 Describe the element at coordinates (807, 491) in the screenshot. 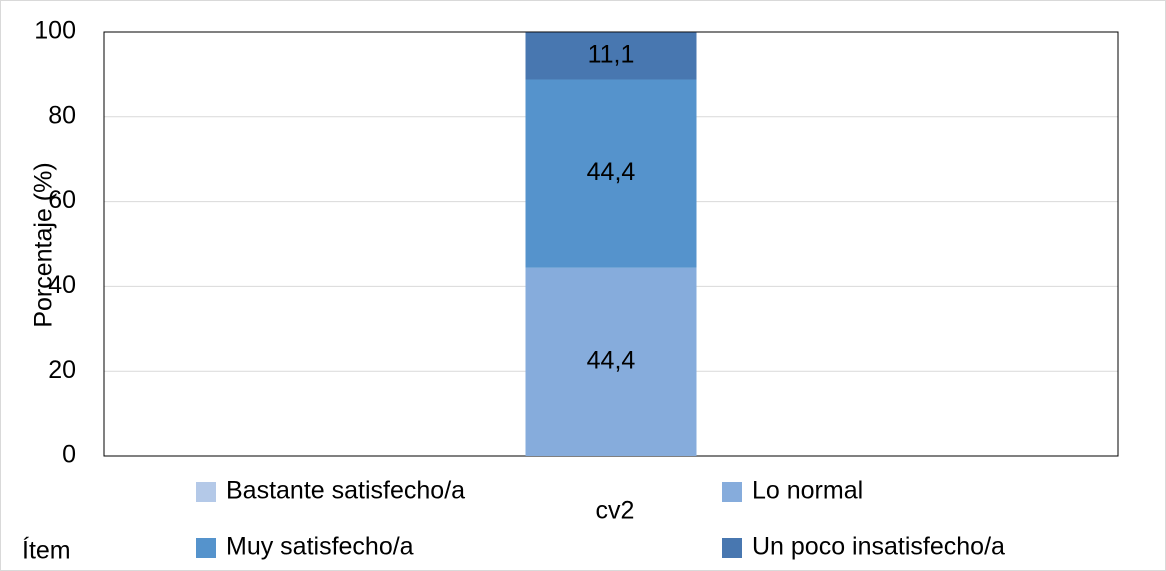

I see `legend-label: Lo normal` at that location.